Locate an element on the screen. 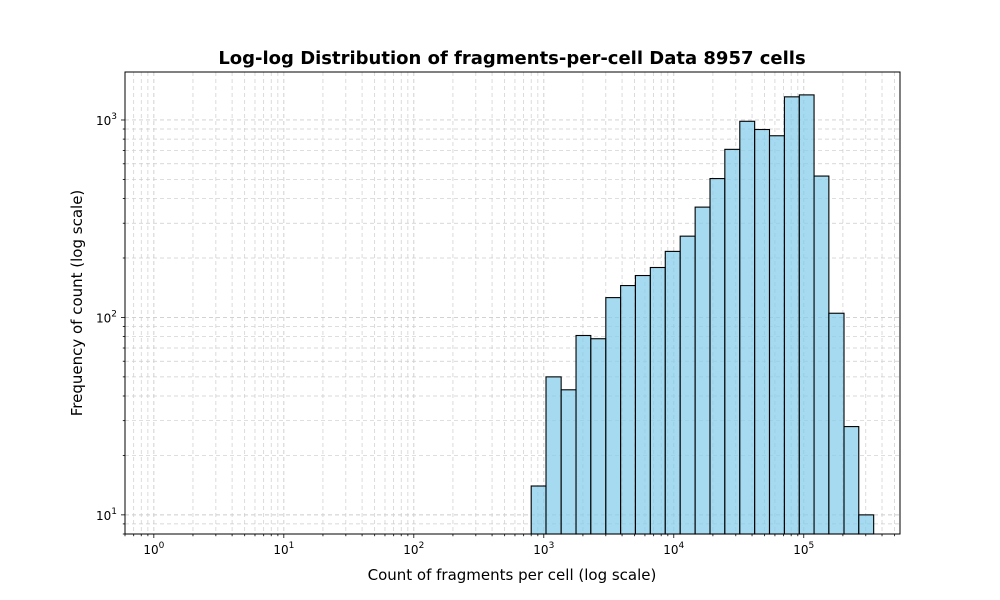 This screenshot has width=1000, height=600. y-tick-label: 10¹ is located at coordinates (106, 515).